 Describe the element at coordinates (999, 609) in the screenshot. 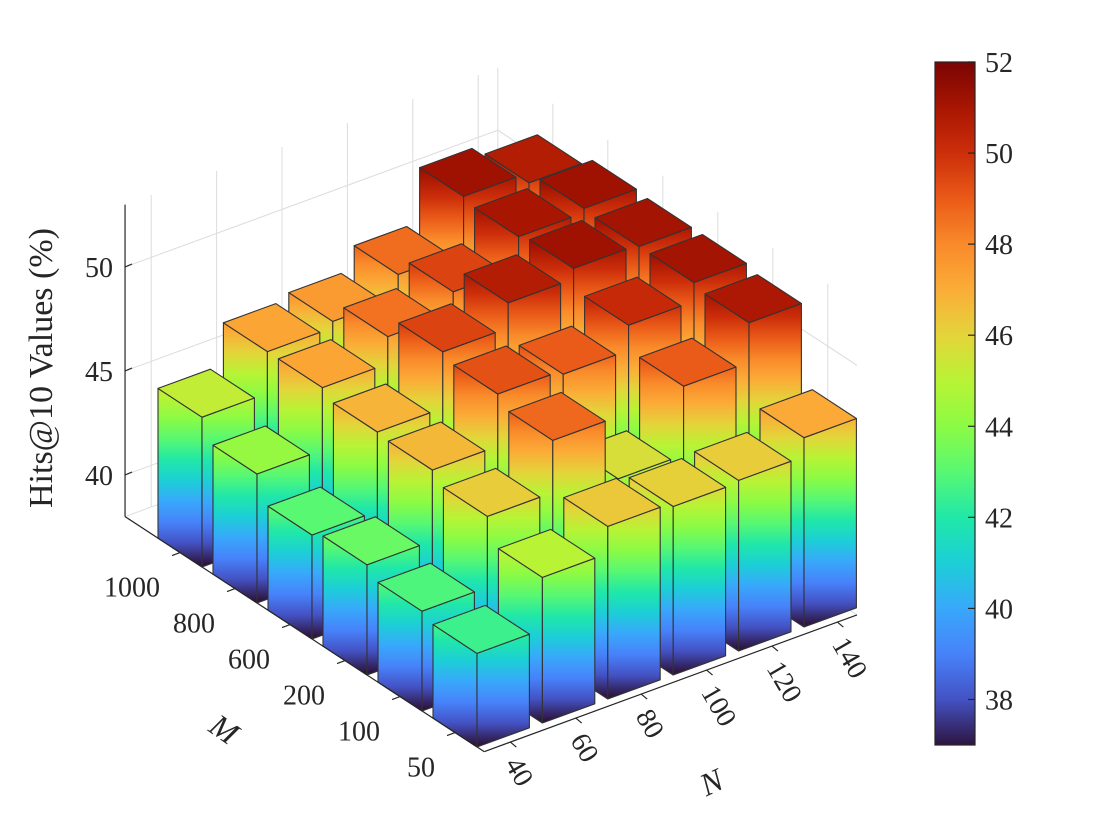

I see `colorbar-tick-label: 40` at that location.